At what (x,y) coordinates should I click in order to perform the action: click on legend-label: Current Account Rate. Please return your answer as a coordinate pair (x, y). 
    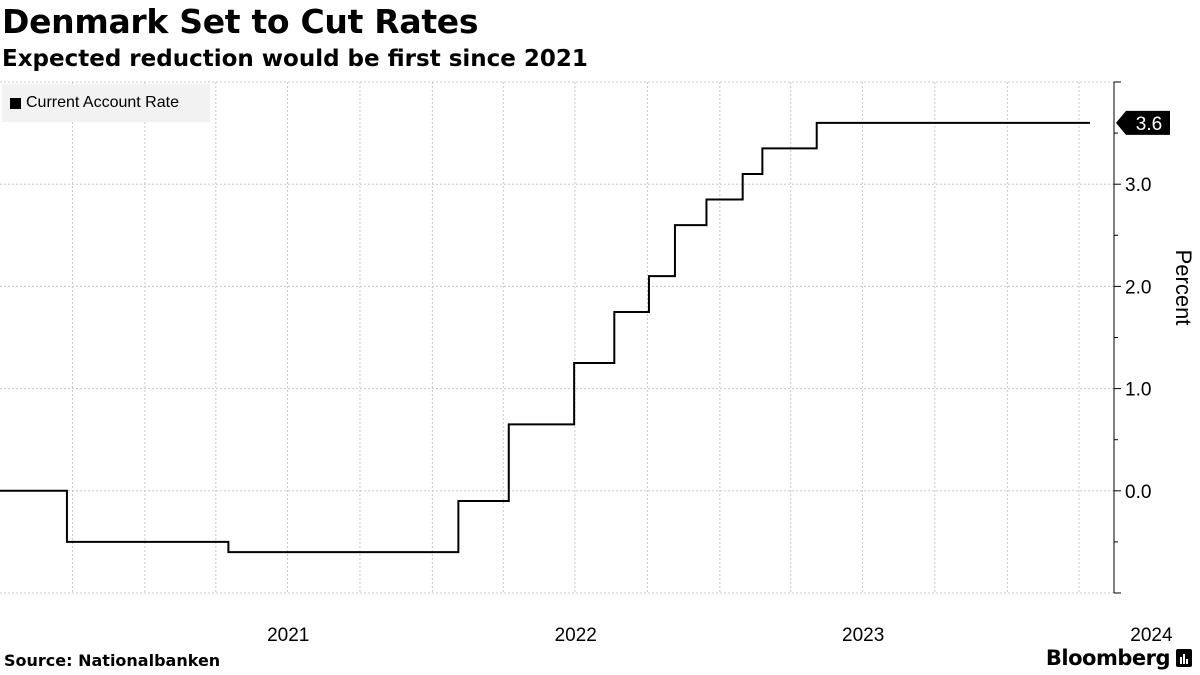
    Looking at the image, I should click on (102, 102).